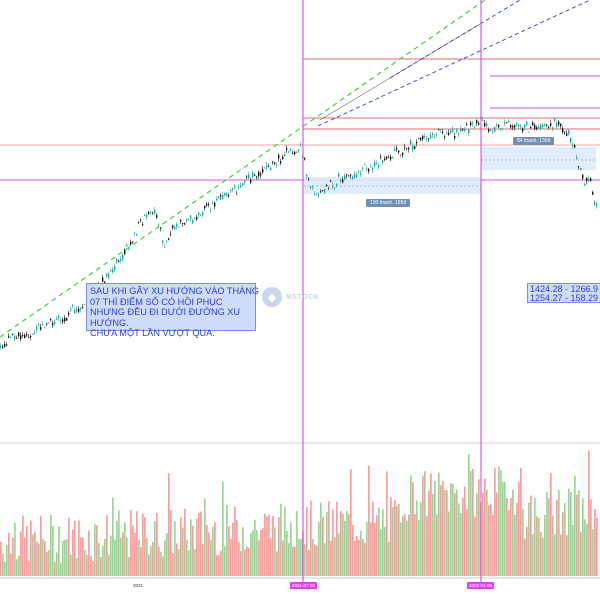  Describe the element at coordinates (454, 63) in the screenshot. I see `channel-line-lower` at that location.